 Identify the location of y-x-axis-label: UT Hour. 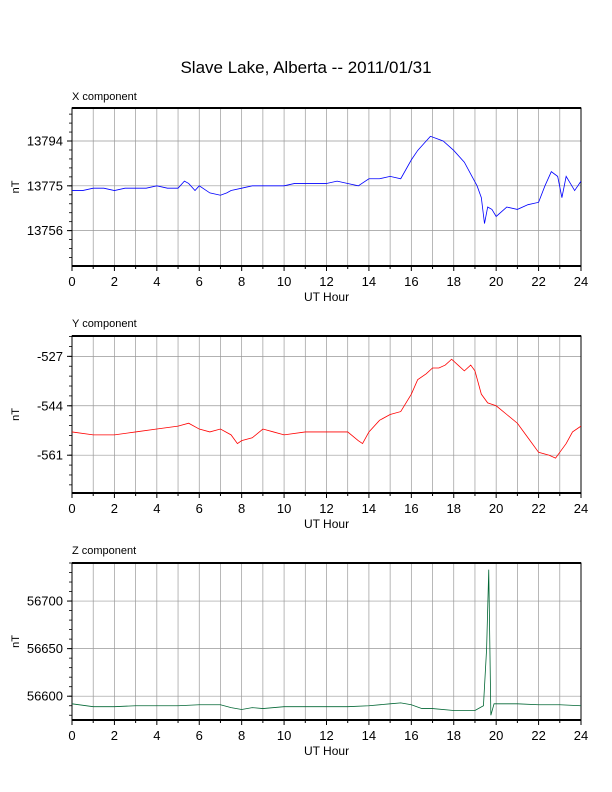
(326, 524).